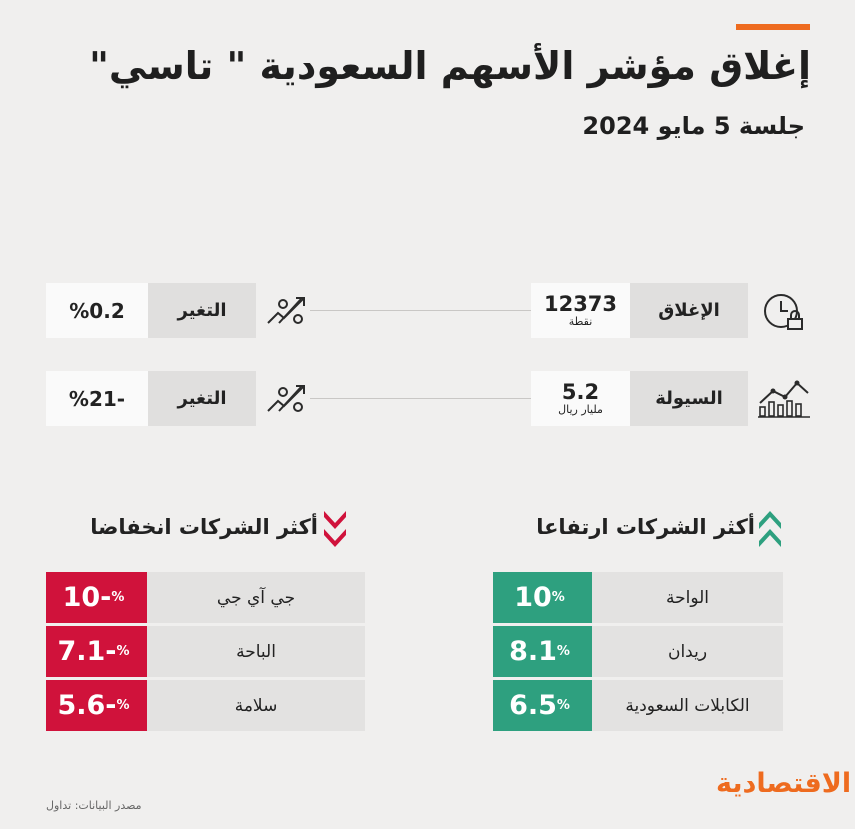 This screenshot has height=829, width=855. What do you see at coordinates (335, 529) in the screenshot?
I see `double-chevron-down-icon` at bounding box center [335, 529].